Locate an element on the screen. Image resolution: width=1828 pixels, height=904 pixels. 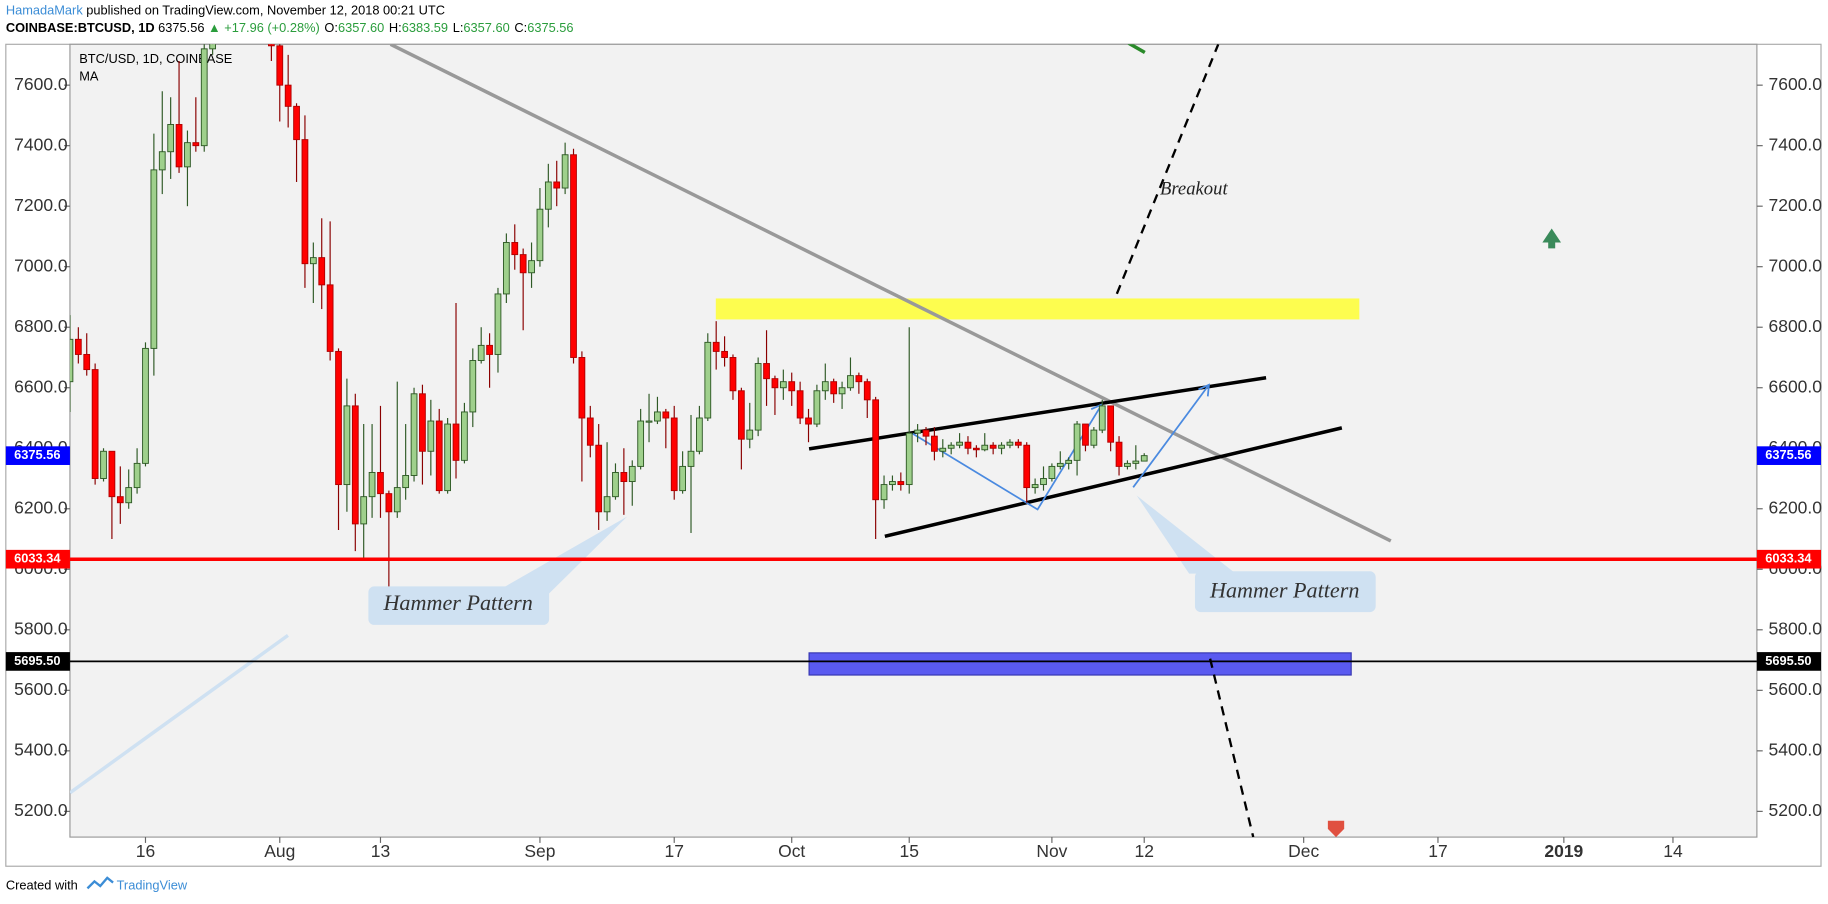
quote-key: H: is located at coordinates (395, 28).